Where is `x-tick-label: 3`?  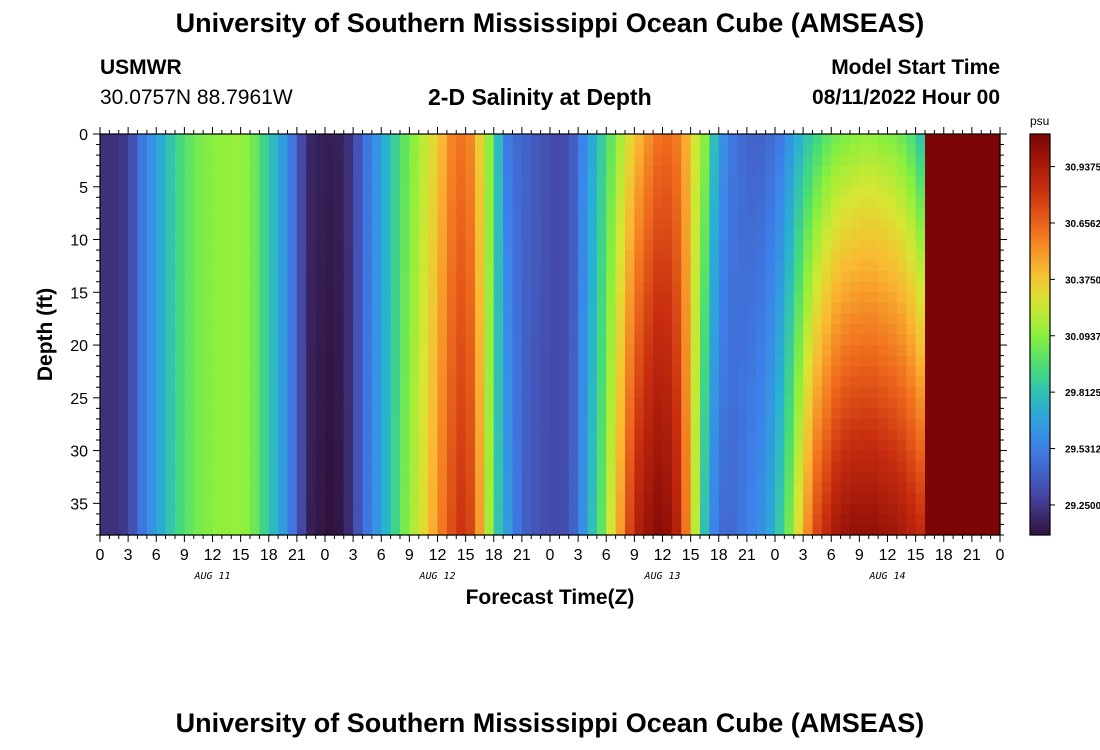 x-tick-label: 3 is located at coordinates (128, 555).